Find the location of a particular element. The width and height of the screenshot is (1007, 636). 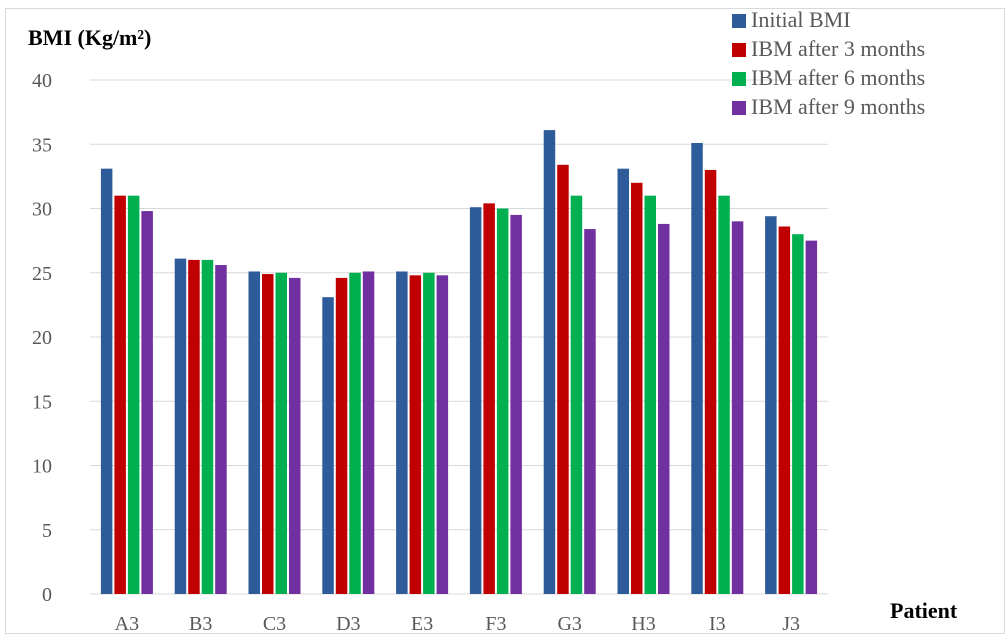

x-tick-label: F3 is located at coordinates (495, 624).